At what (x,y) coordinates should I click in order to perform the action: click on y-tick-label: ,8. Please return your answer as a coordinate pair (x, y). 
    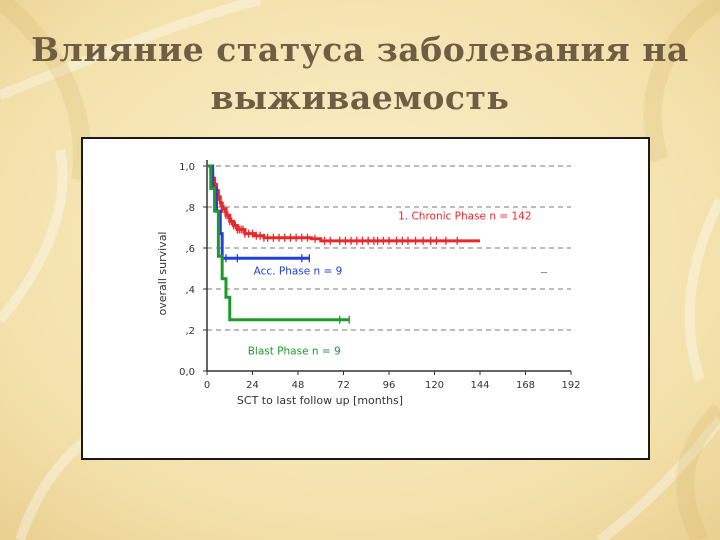
    Looking at the image, I should click on (190, 208).